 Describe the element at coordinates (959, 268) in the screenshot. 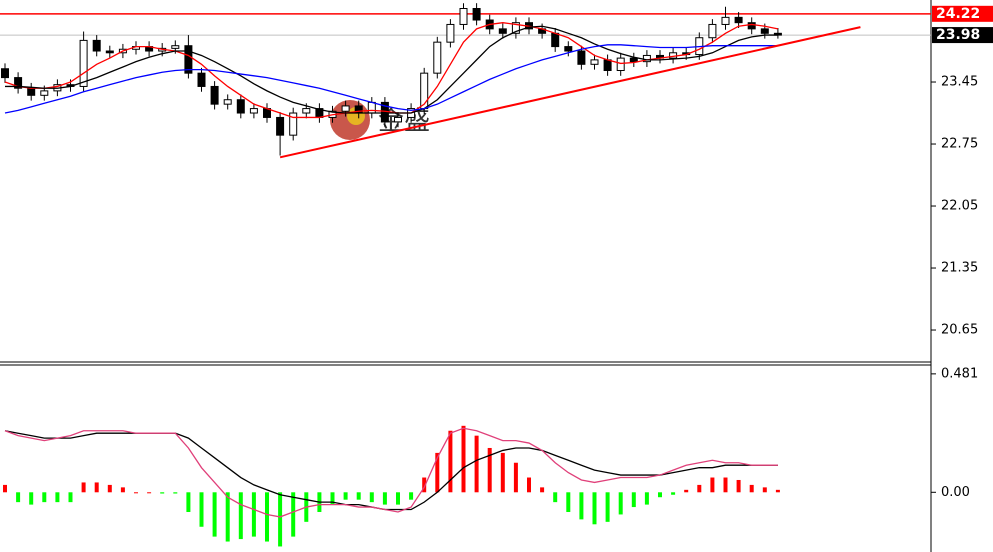

I see `y-tick-label: 21.35` at that location.